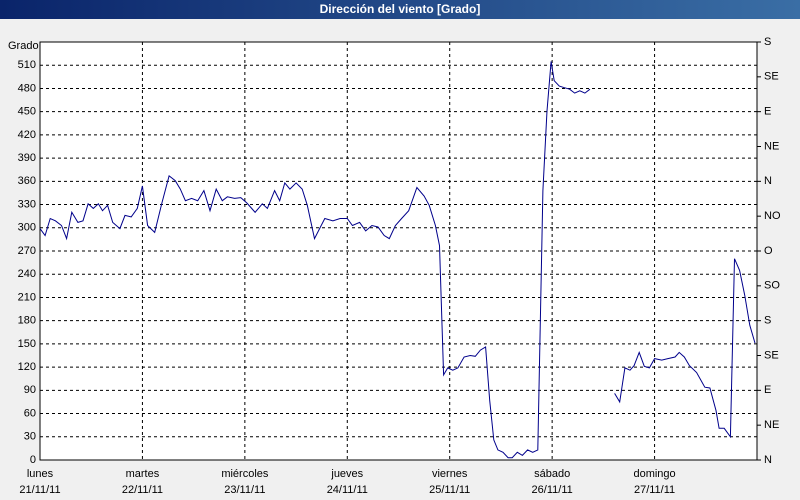  Describe the element at coordinates (27, 65) in the screenshot. I see `y-tick-label: 510` at that location.